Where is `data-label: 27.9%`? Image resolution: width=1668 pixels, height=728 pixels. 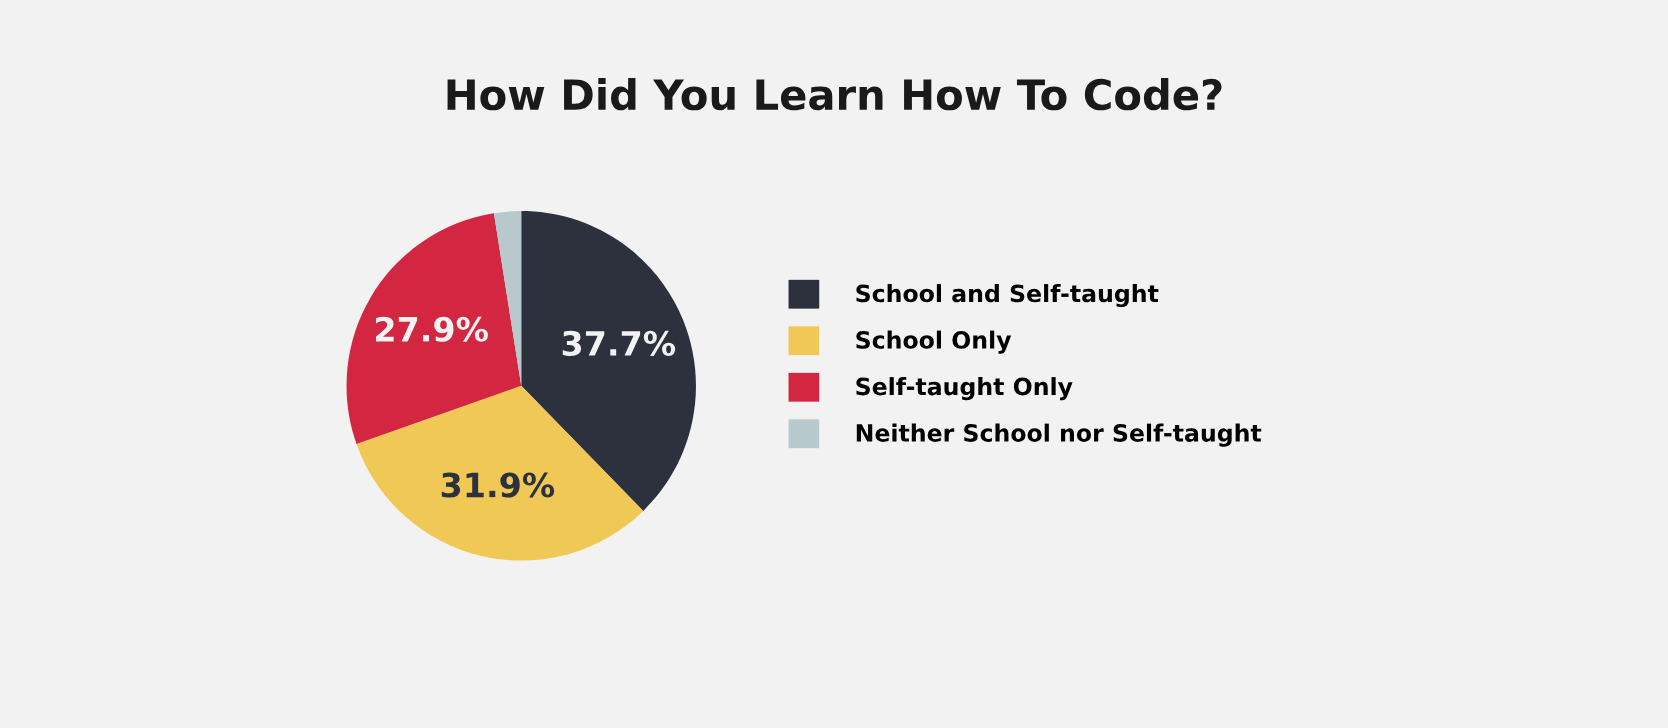
data-label: 27.9% is located at coordinates (432, 329).